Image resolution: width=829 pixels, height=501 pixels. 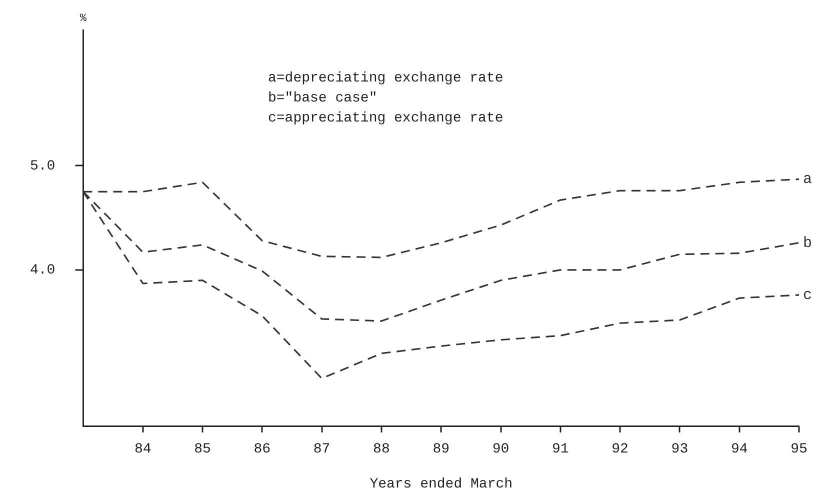 I want to click on x-axis-title: Years ended March, so click(x=441, y=484).